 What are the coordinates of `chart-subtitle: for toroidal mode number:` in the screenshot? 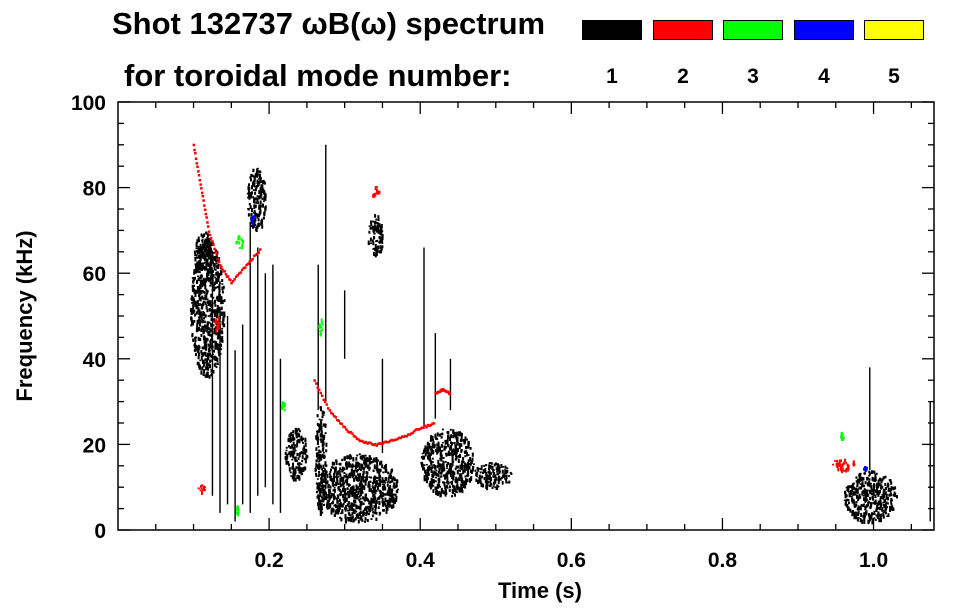 It's located at (318, 75).